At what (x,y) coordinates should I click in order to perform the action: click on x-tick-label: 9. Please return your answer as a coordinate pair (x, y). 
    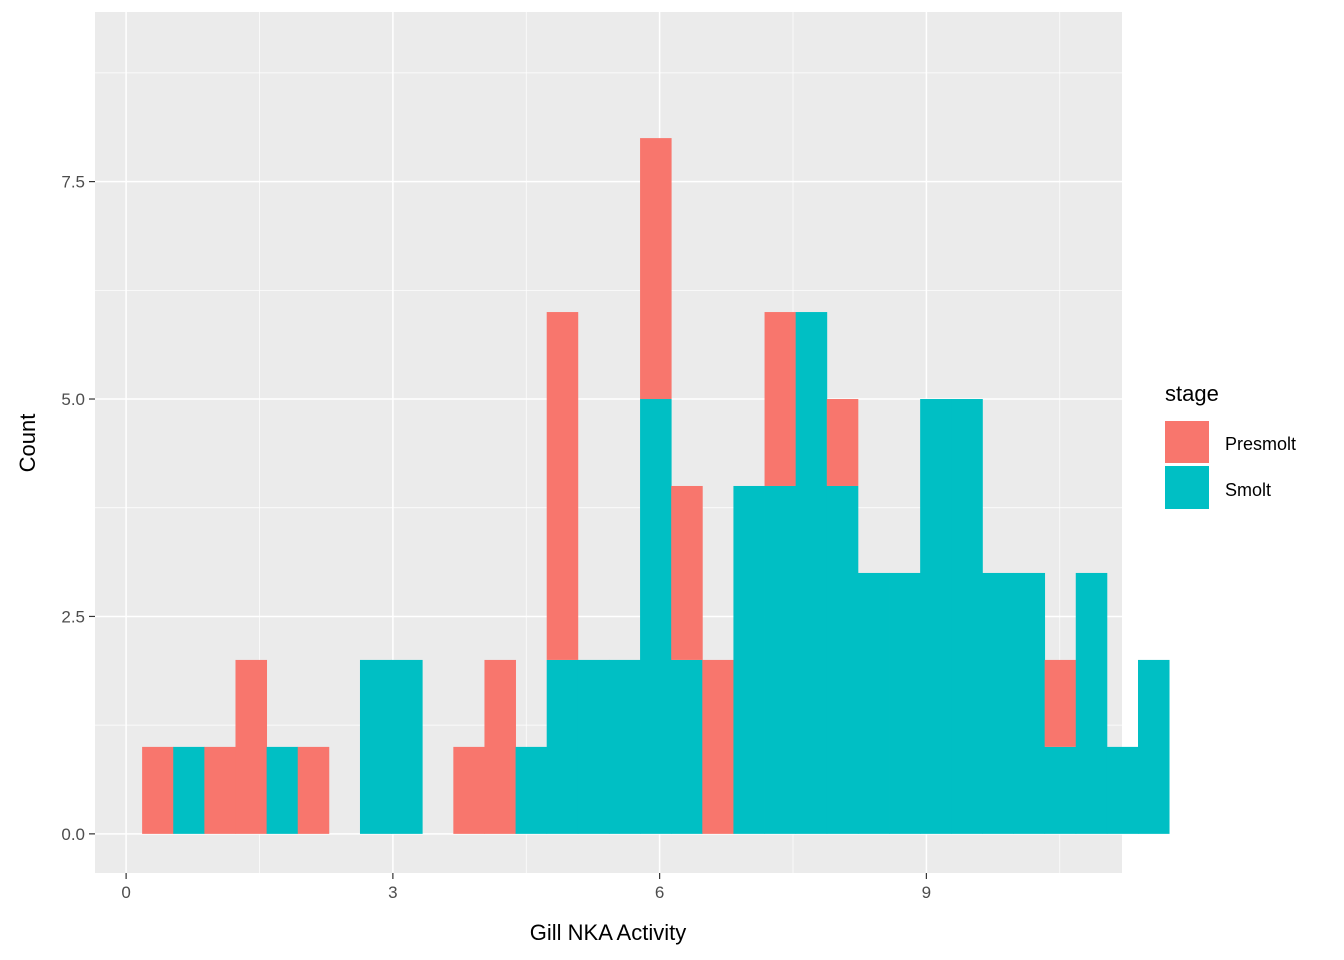
    Looking at the image, I should click on (926, 892).